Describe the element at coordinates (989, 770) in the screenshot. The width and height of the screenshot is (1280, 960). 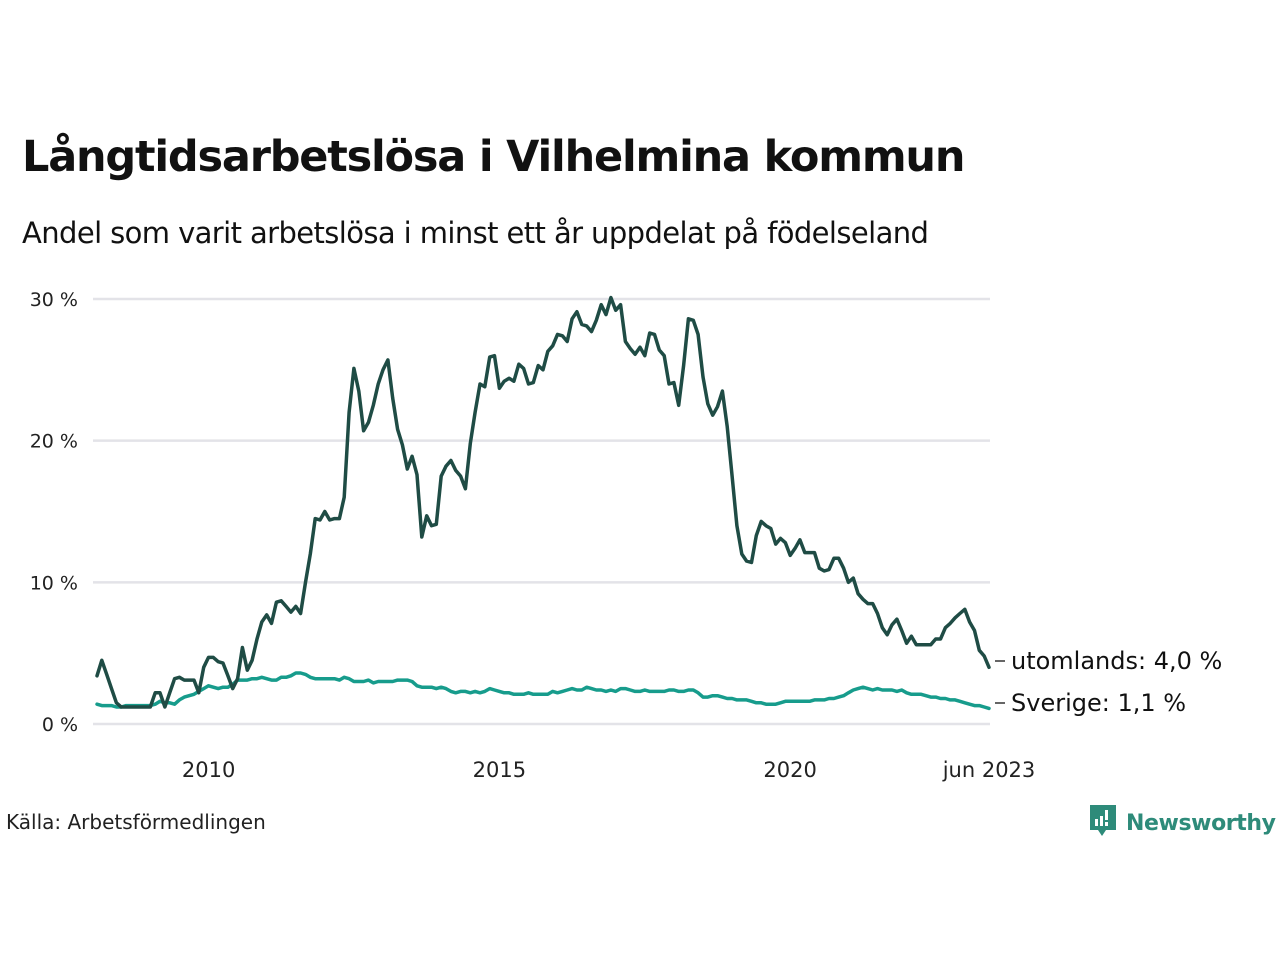
I see `x-tick-label: jun 2023` at that location.